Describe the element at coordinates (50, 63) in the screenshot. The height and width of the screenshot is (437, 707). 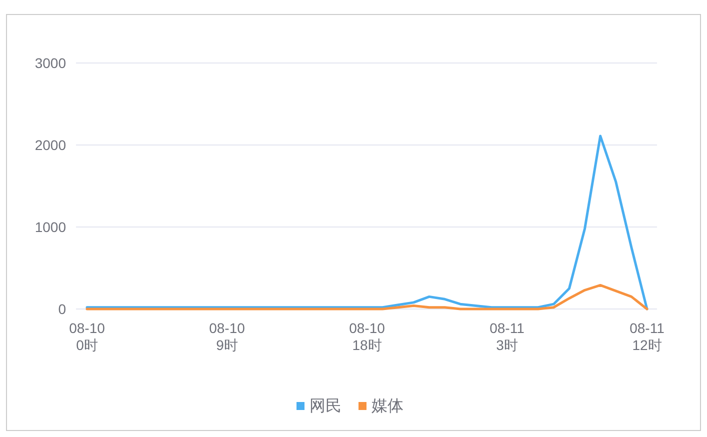
I see `y-tick-label: 3000` at that location.